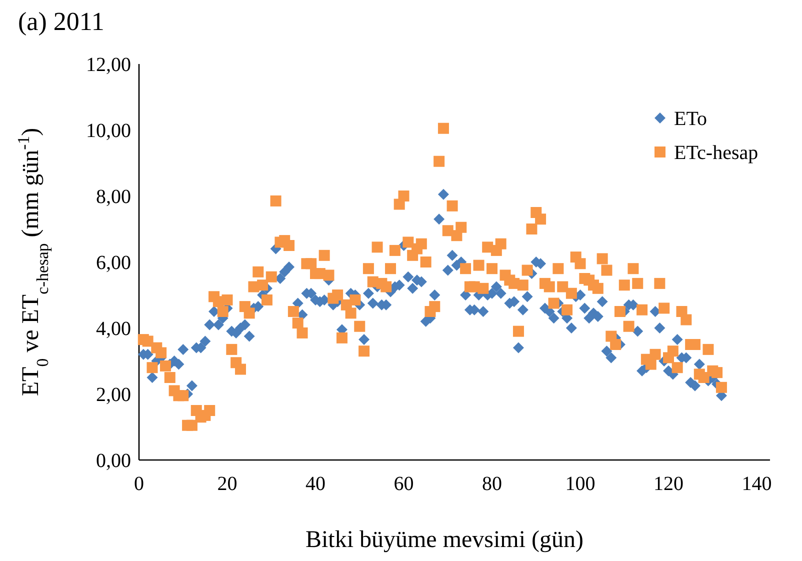  I want to click on x-axis-title: Bitki büyüme mevsimi (gün), so click(445, 540).